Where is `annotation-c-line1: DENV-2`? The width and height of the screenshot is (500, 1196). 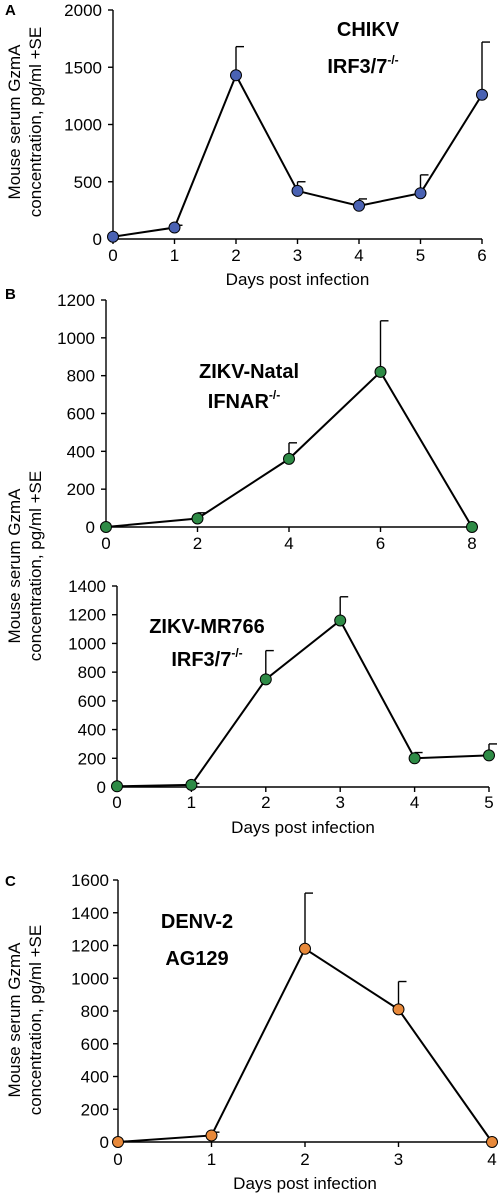
annotation-c-line1: DENV-2 is located at coordinates (197, 922).